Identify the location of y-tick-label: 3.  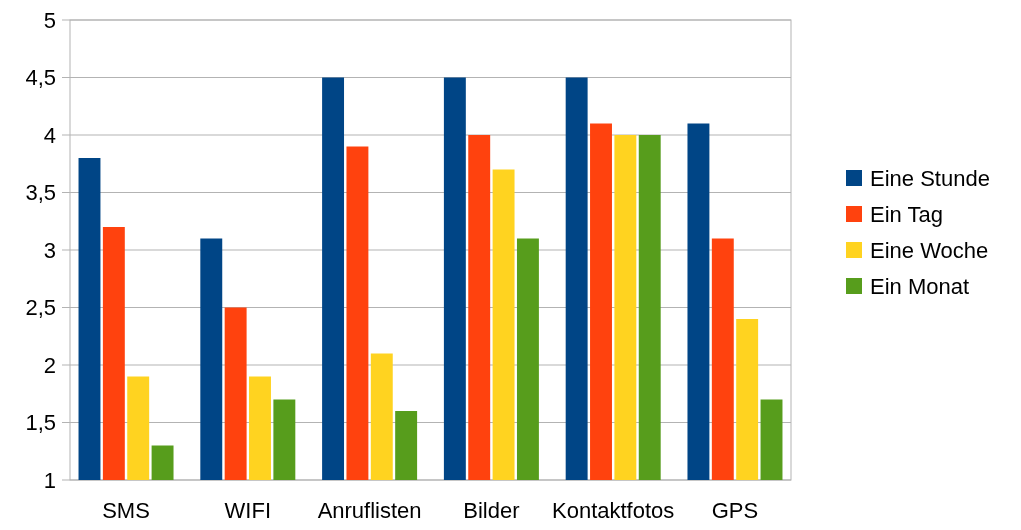
(49, 250).